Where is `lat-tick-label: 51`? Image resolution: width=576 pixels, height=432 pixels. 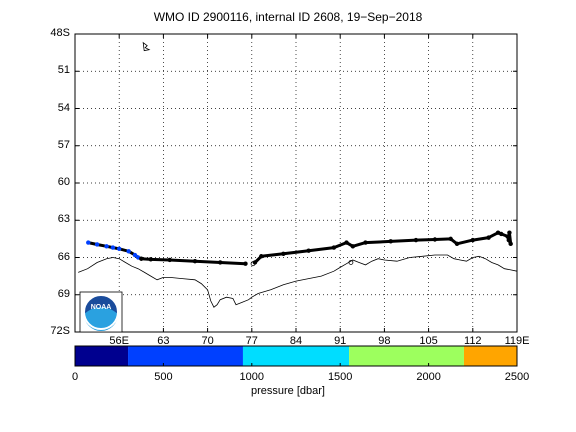
lat-tick-label: 51 is located at coordinates (63, 70).